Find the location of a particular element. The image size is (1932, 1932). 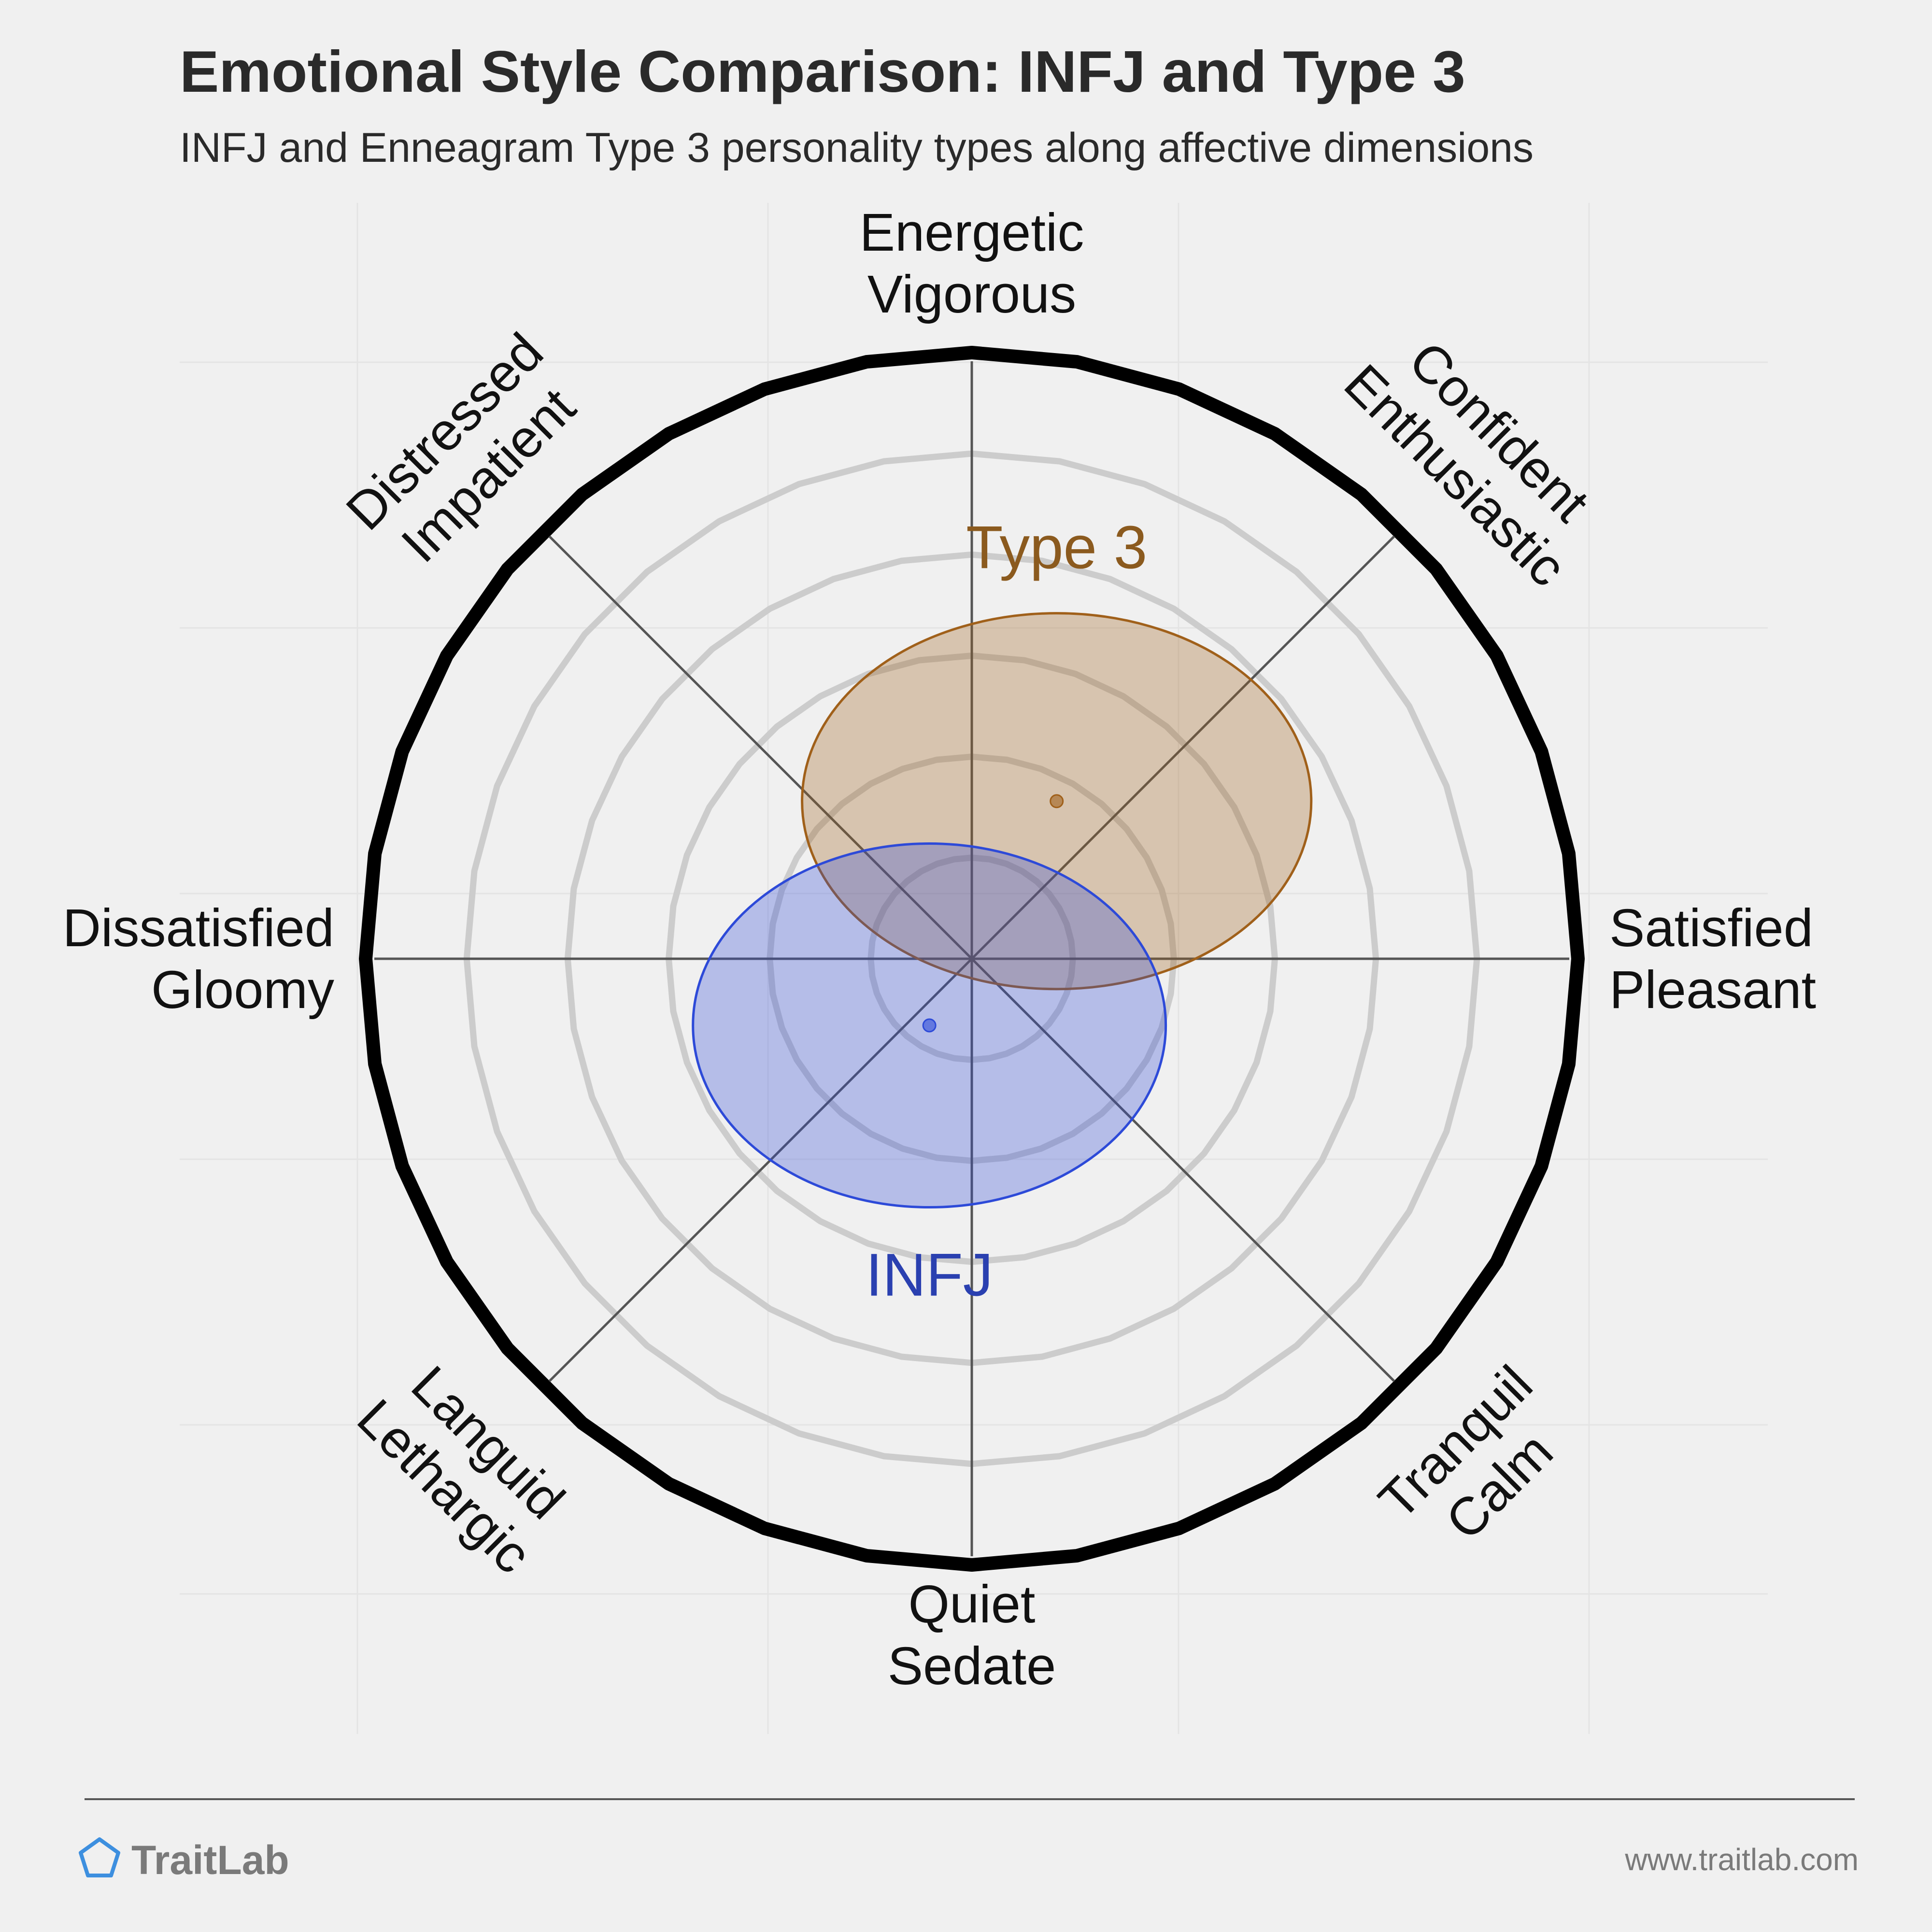

type3-series-label: Type 3 is located at coordinates (1056, 548).